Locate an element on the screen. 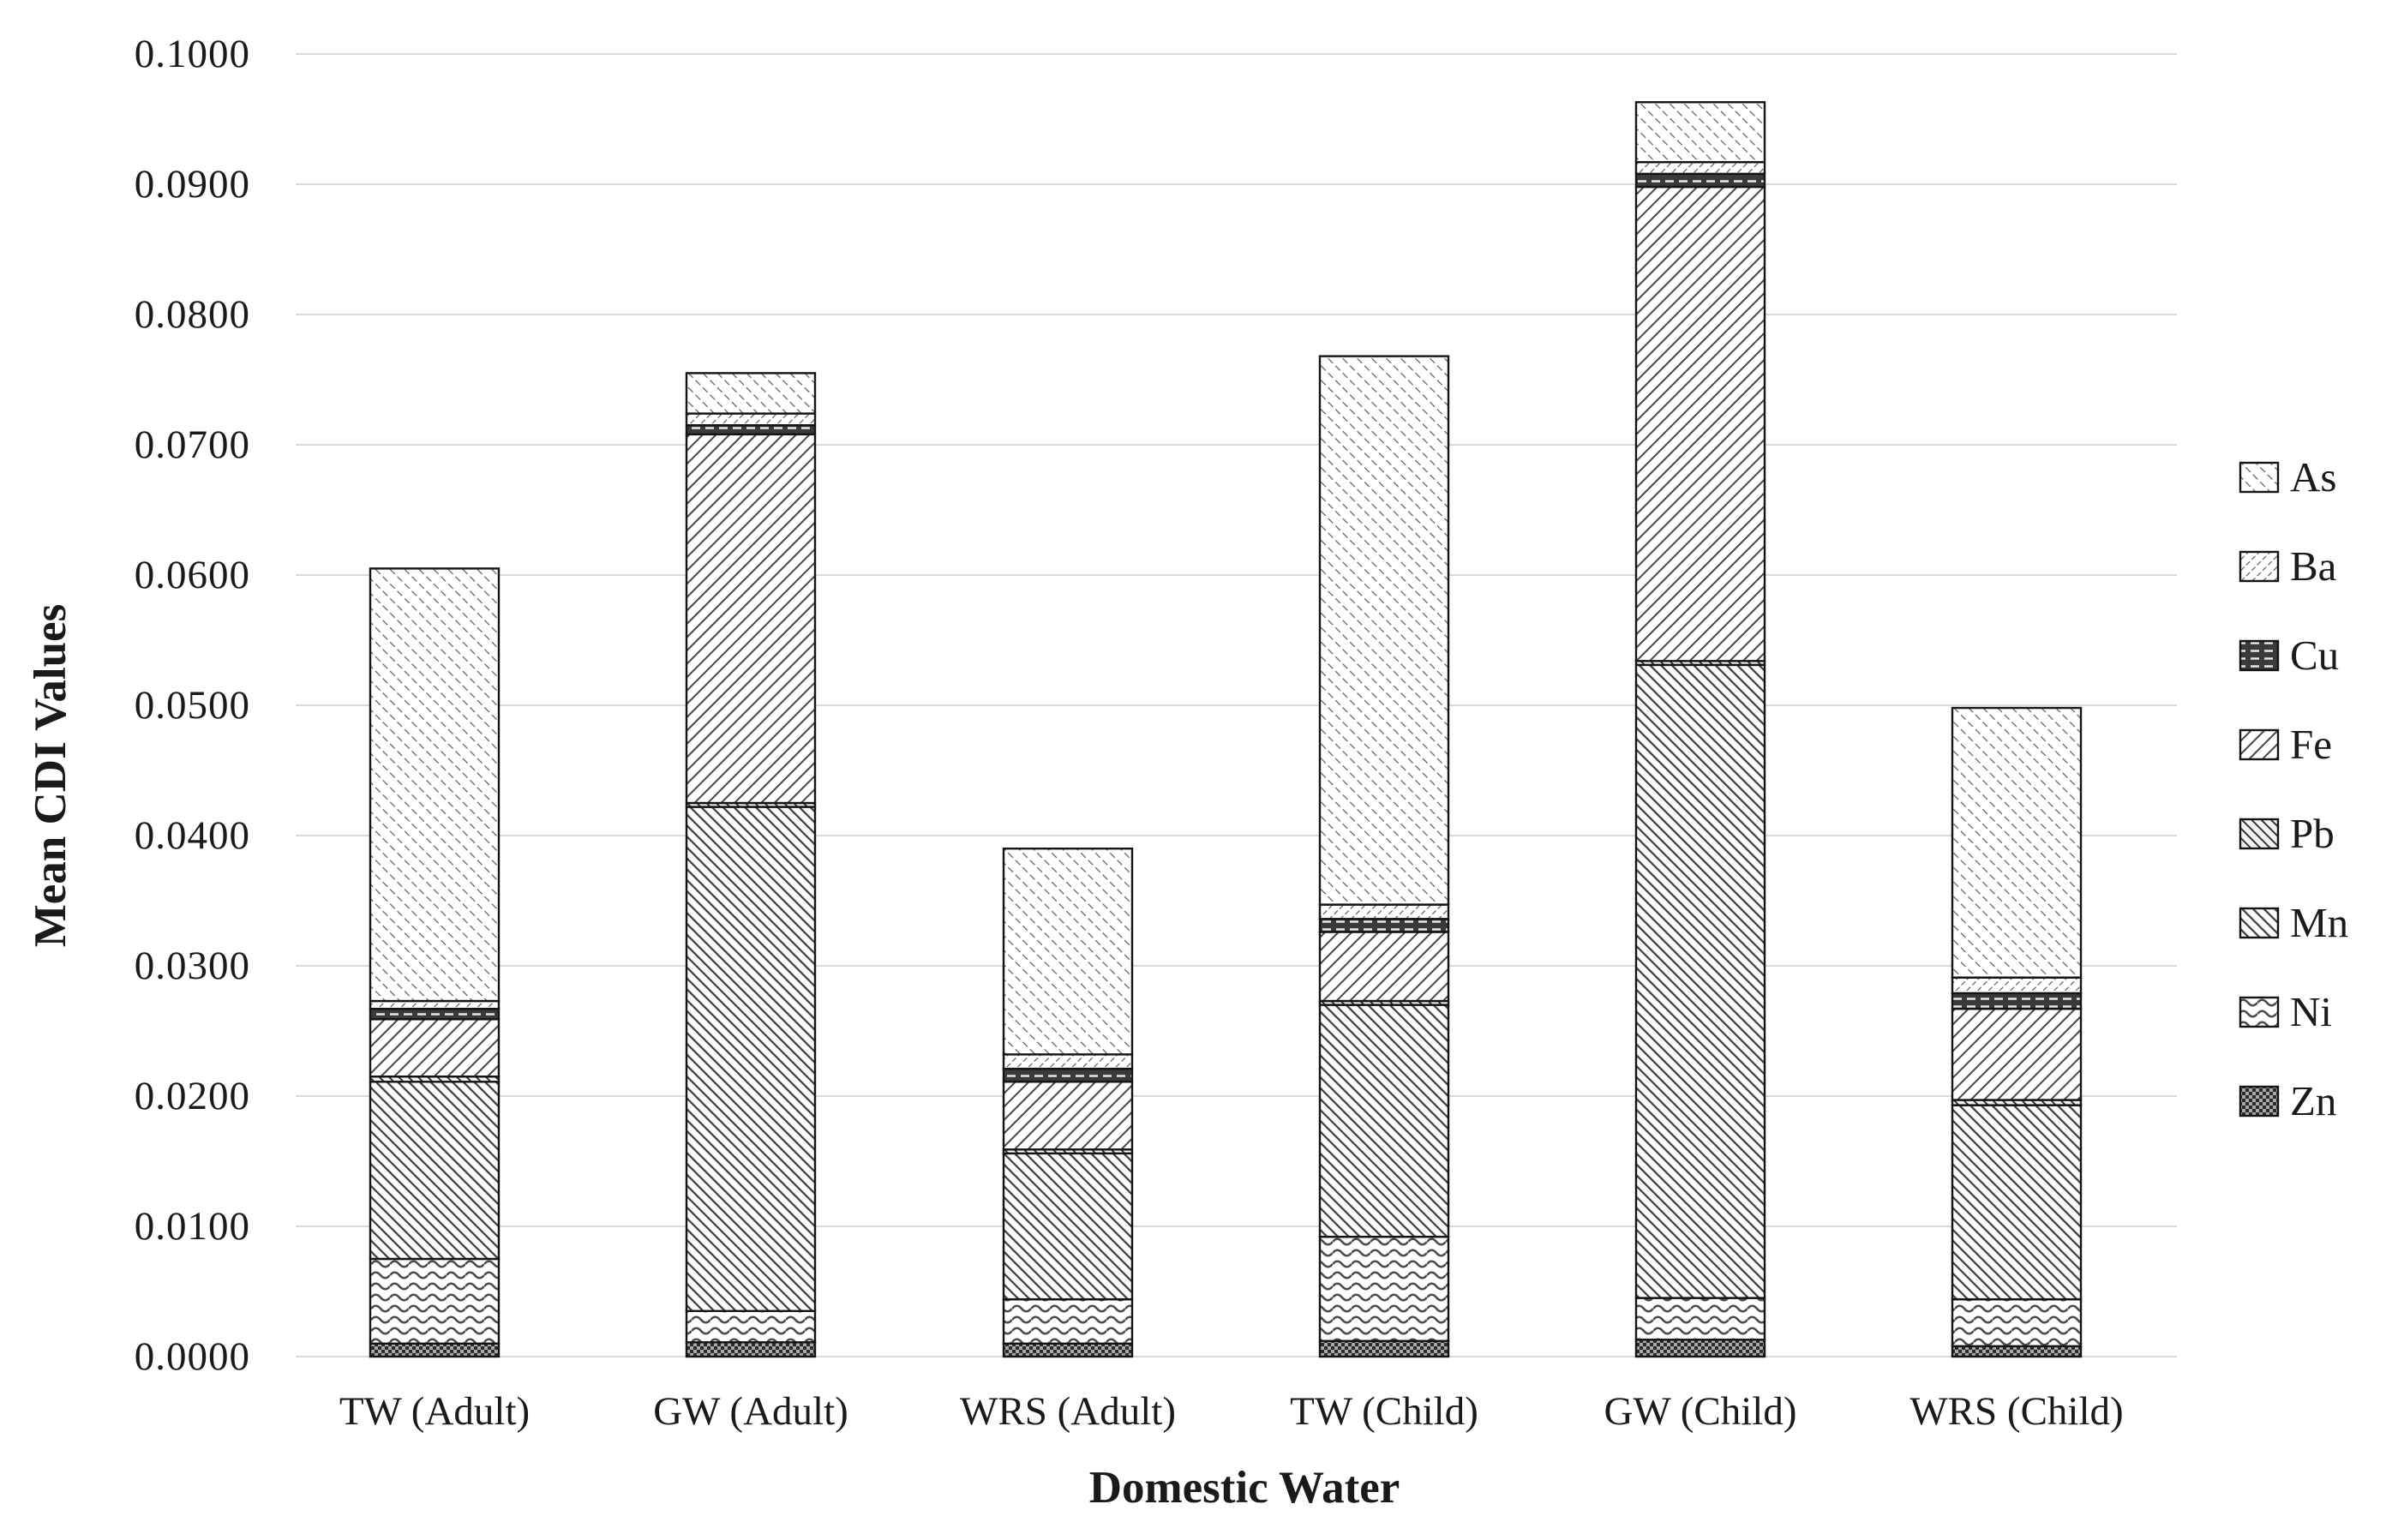 This screenshot has width=2386, height=1540. legend-item-cu: Cu is located at coordinates (2293, 655).